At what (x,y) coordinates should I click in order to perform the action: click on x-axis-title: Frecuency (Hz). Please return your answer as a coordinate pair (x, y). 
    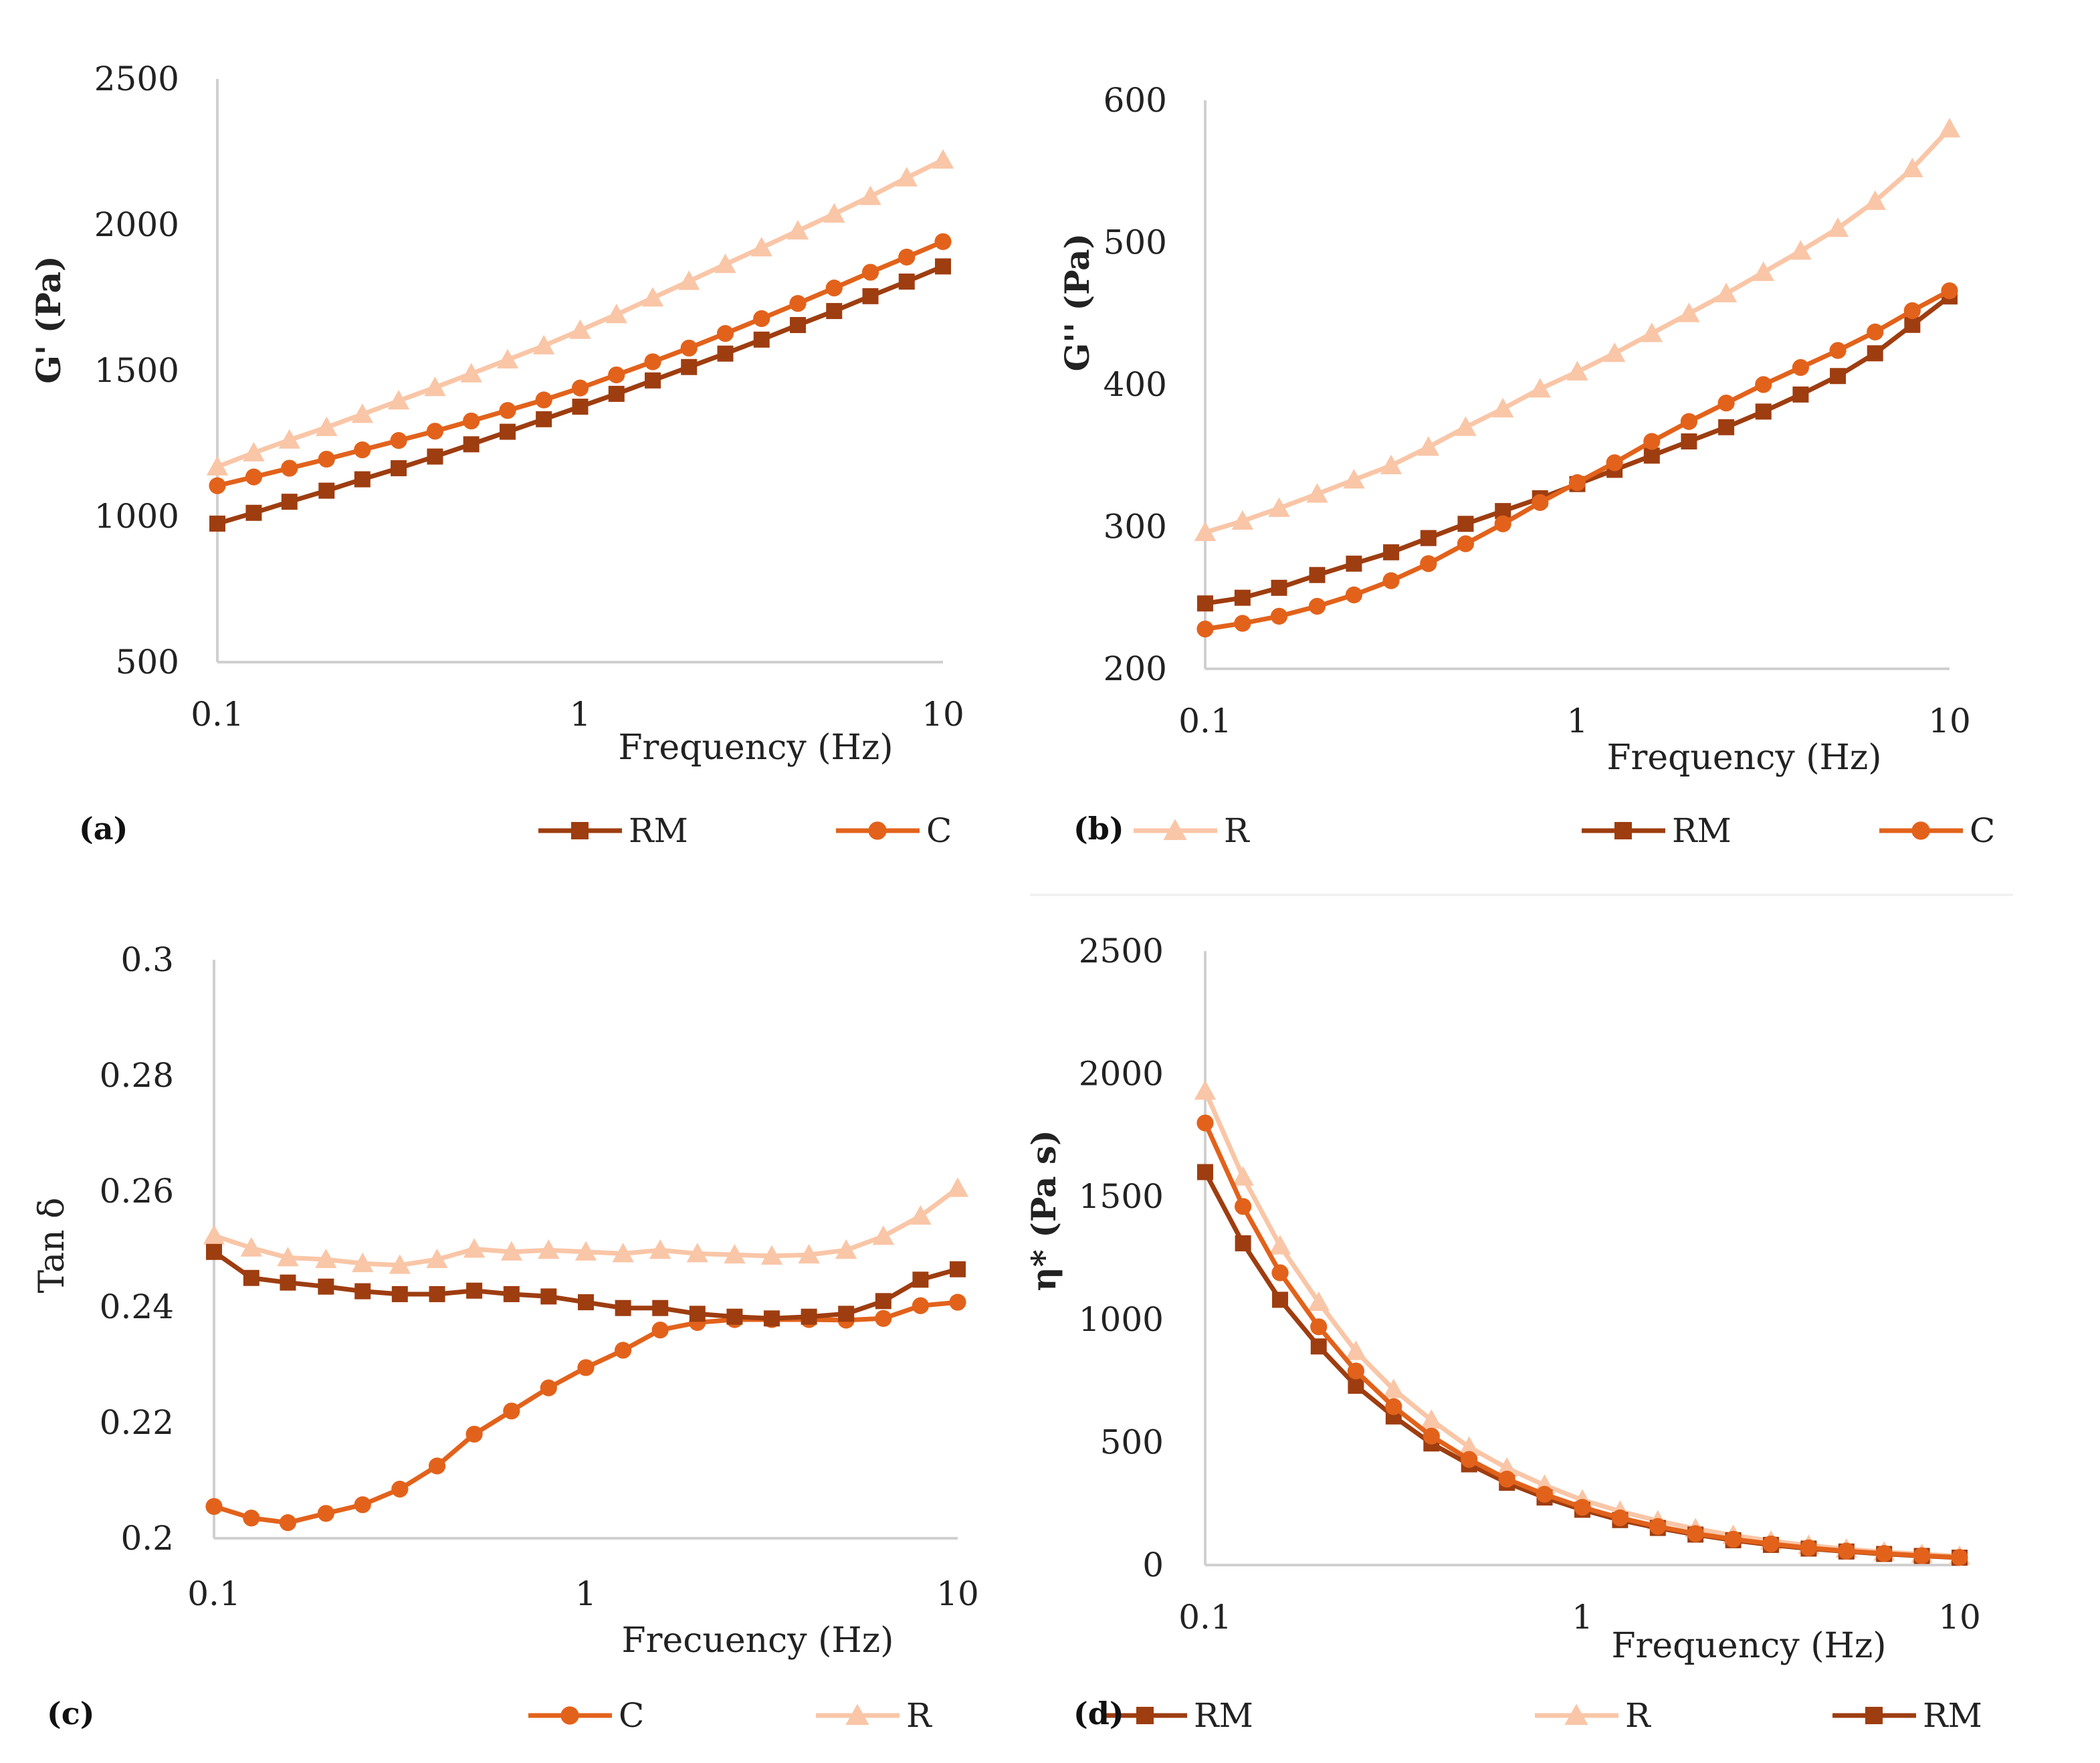
    Looking at the image, I should click on (758, 1641).